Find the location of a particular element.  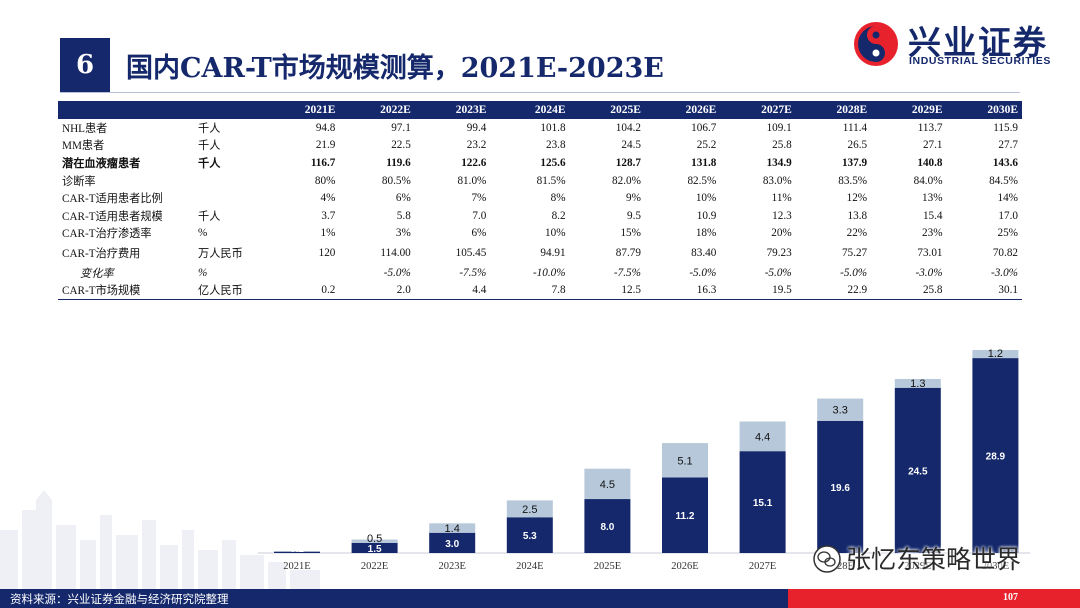

data-label: 5.1 is located at coordinates (684, 461).